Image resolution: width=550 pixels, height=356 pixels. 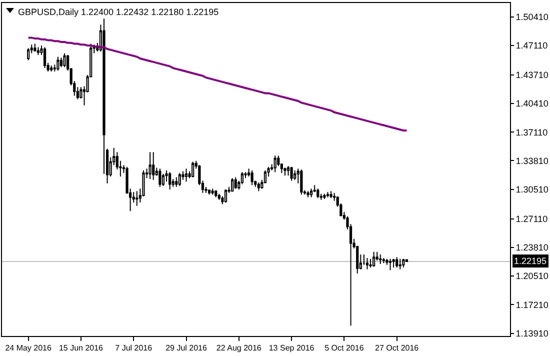 What do you see at coordinates (397, 348) in the screenshot?
I see `x-tick-label: 27 Oct 2016` at bounding box center [397, 348].